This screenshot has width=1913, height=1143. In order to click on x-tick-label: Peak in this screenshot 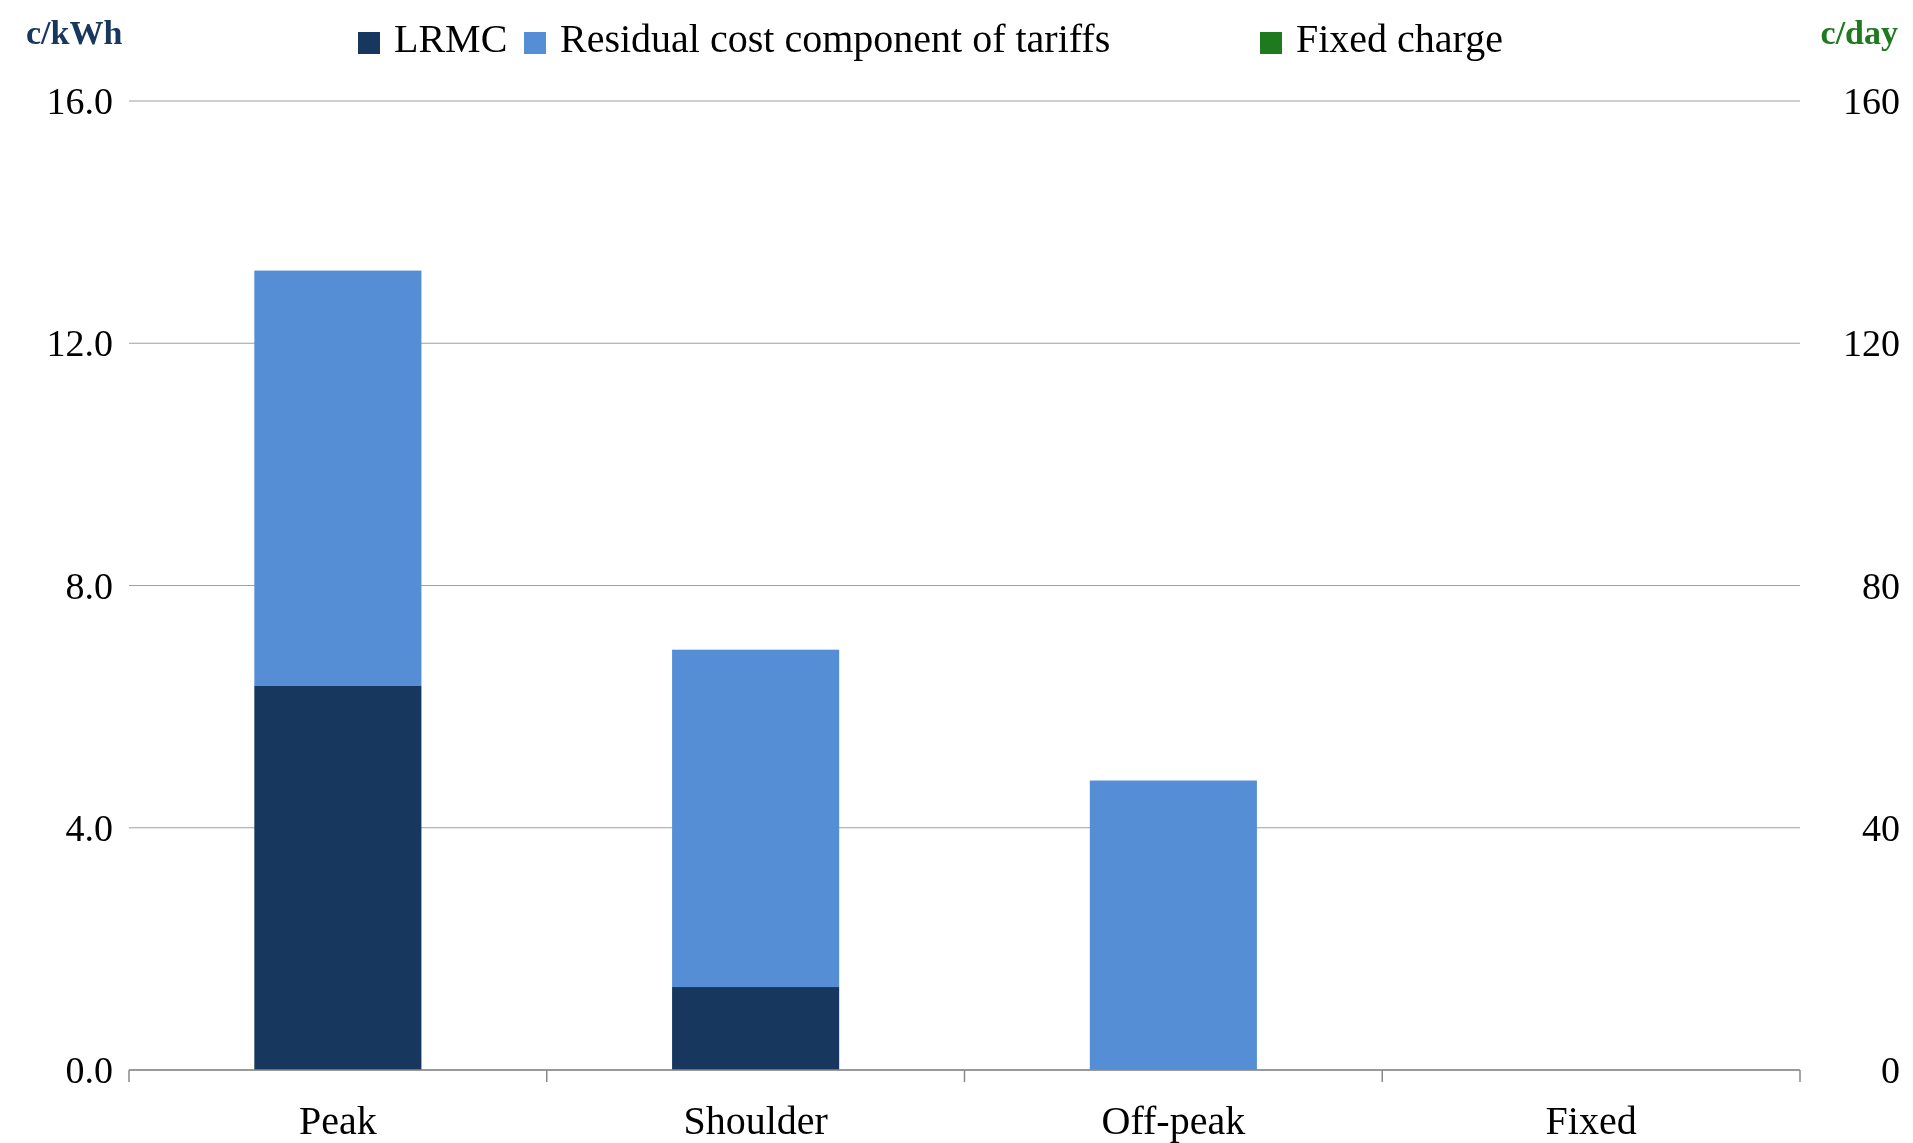, I will do `click(337, 1120)`.